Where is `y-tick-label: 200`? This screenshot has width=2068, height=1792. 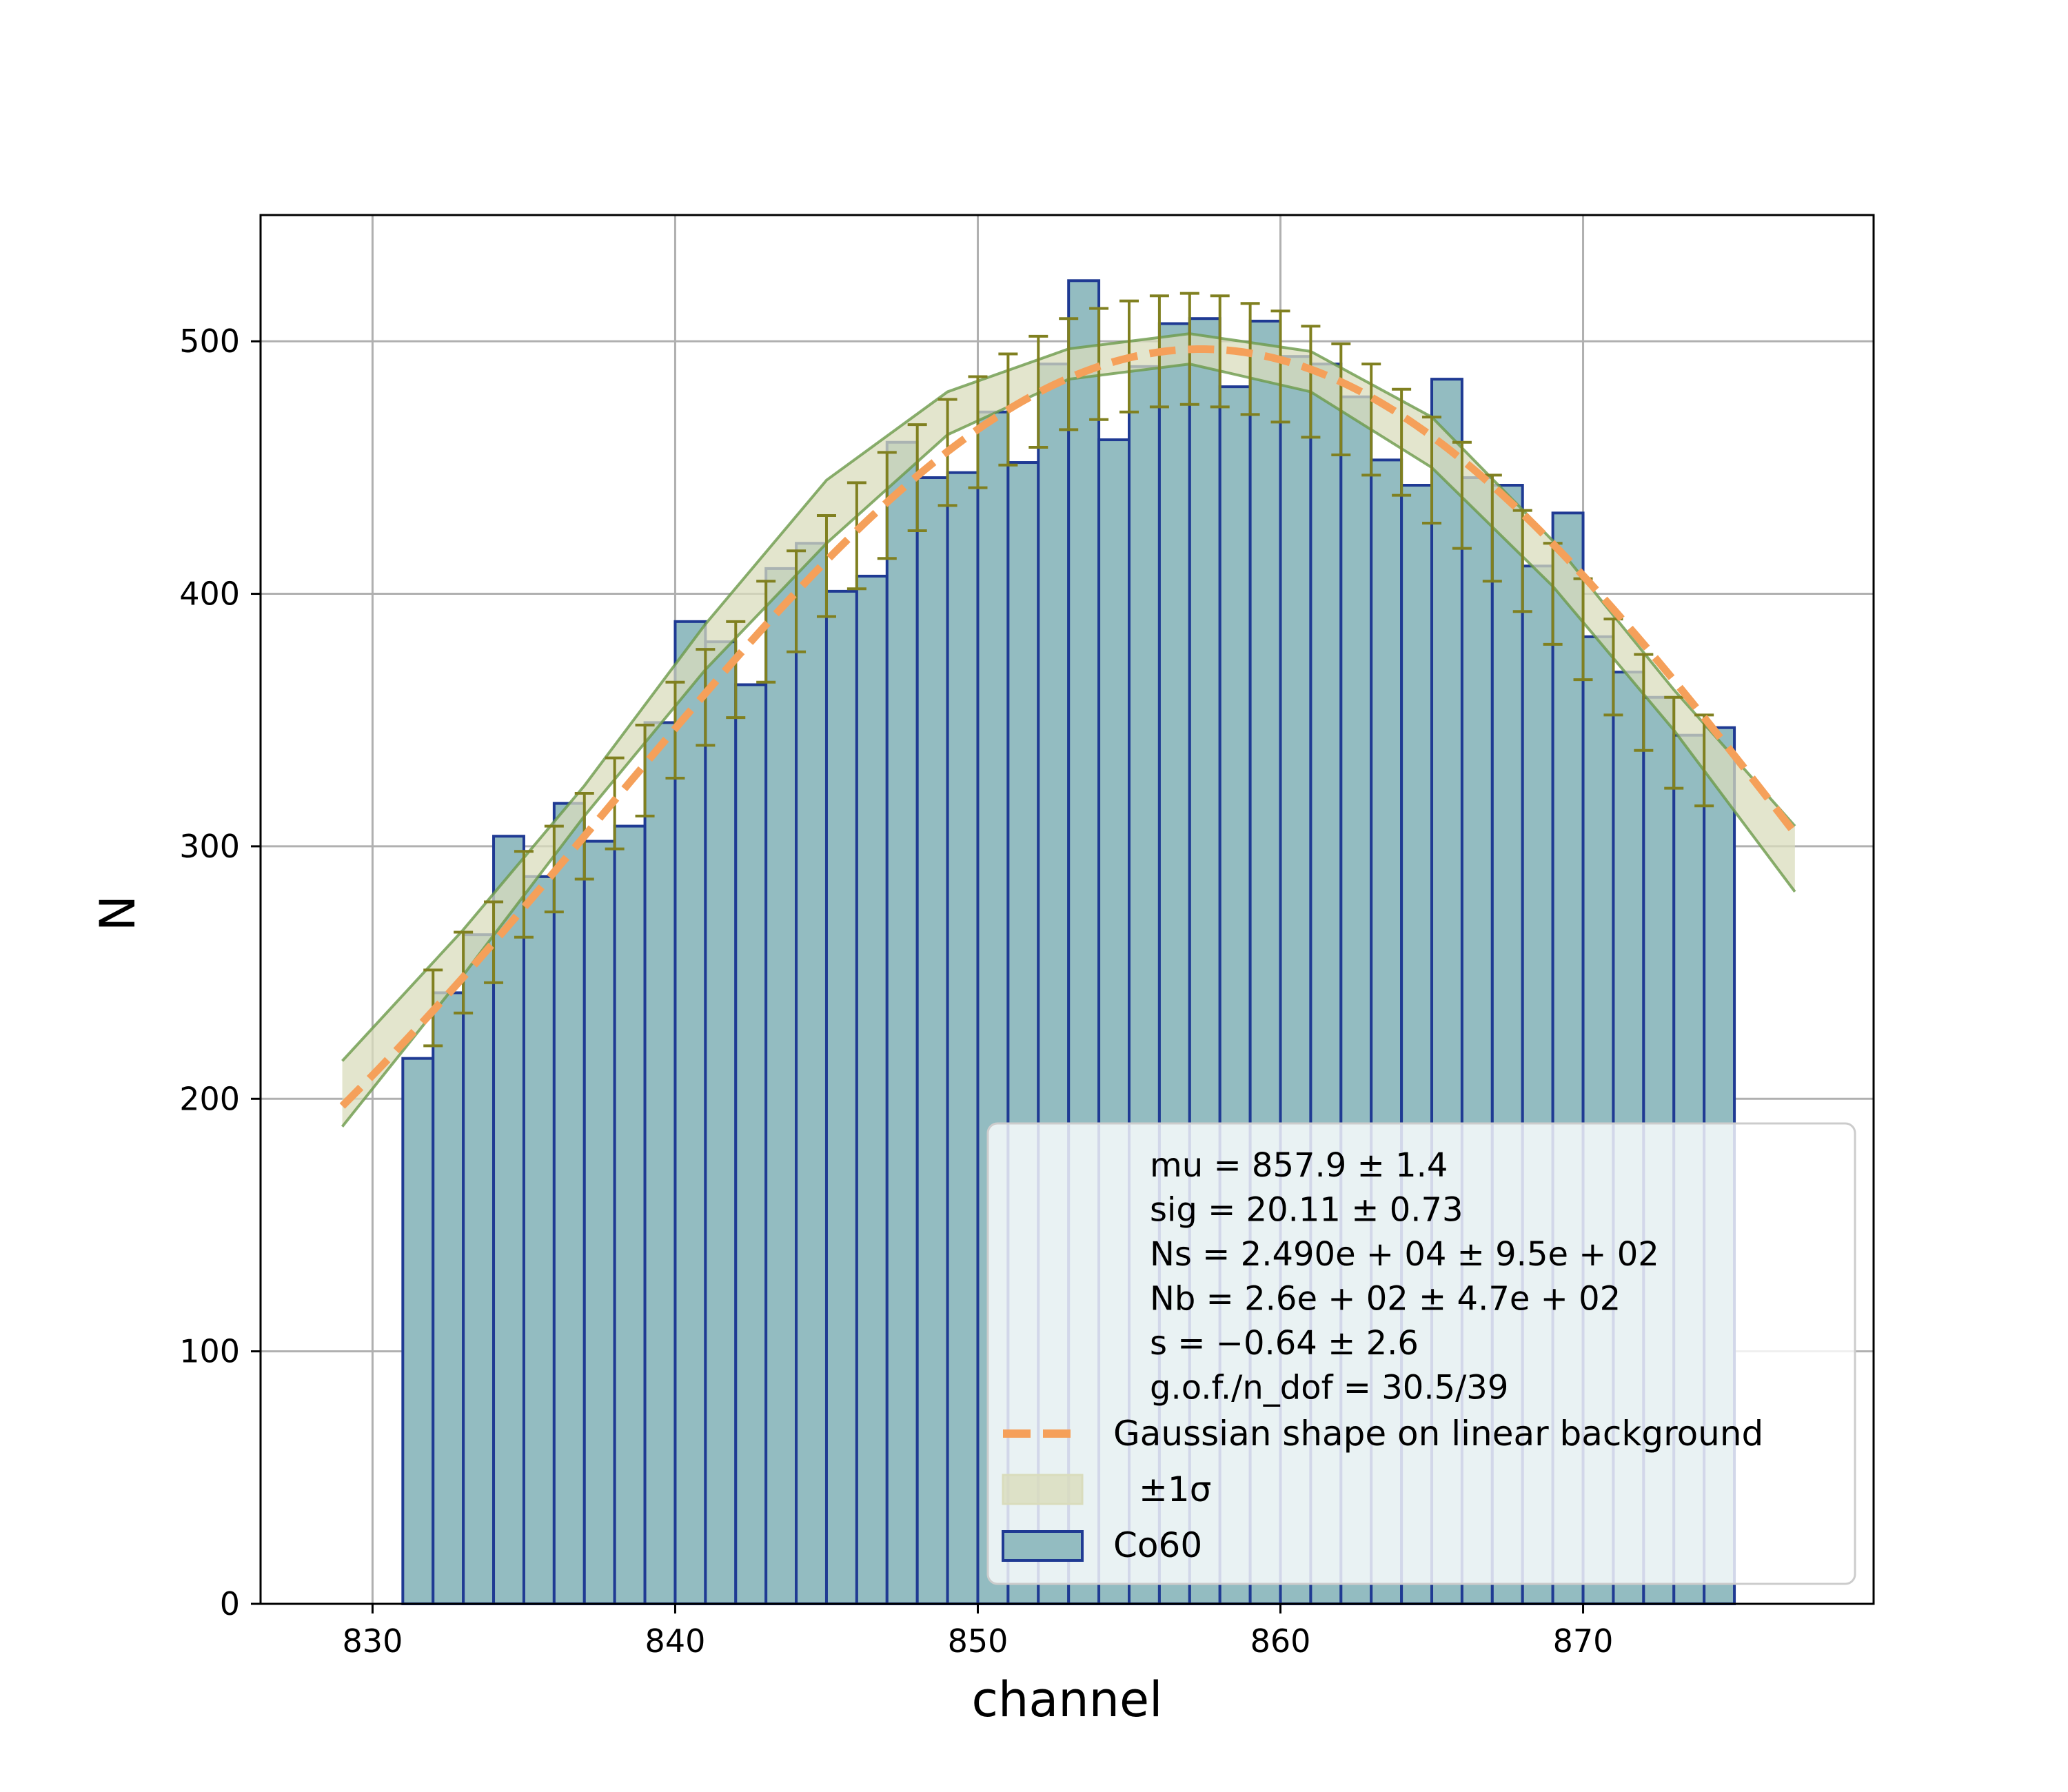
y-tick-label: 200 is located at coordinates (209, 1098).